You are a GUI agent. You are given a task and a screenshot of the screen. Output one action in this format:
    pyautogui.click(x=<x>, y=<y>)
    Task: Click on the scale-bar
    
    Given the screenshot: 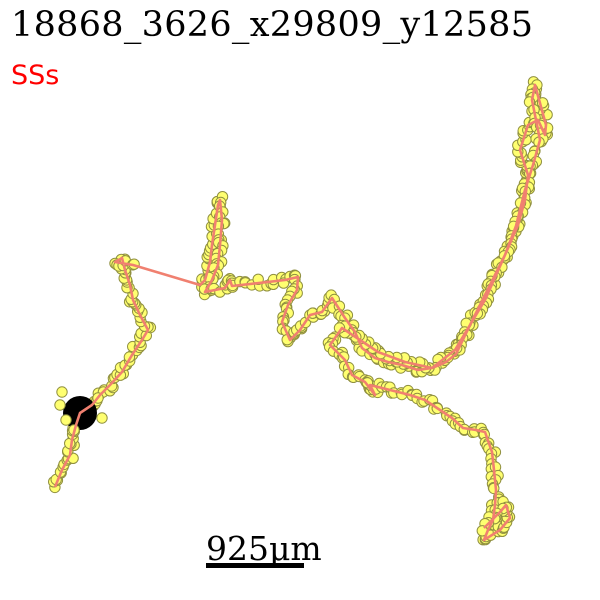 What is the action you would take?
    pyautogui.click(x=255, y=565)
    